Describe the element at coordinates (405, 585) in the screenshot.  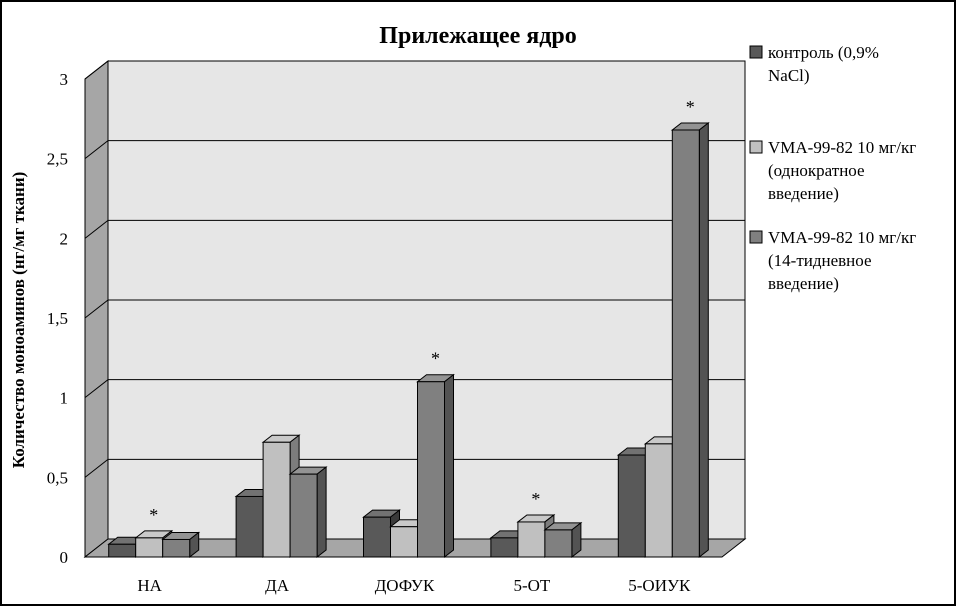
I see `x-tick-label: ДОФУК` at that location.